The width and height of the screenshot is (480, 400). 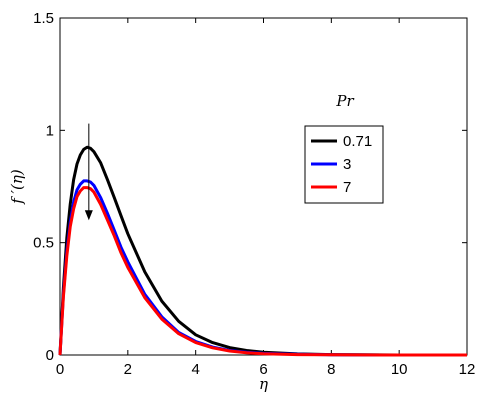 What do you see at coordinates (344, 101) in the screenshot?
I see `legend-title: Pr` at bounding box center [344, 101].